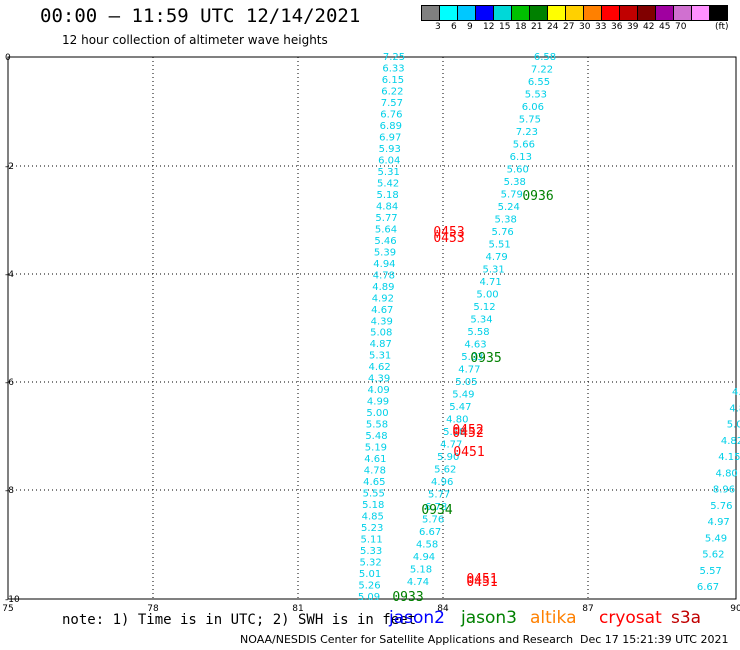 Image resolution: width=740 pixels, height=650 pixels. Describe the element at coordinates (527, 132) in the screenshot. I see `wave-height-label: 7.23` at that location.